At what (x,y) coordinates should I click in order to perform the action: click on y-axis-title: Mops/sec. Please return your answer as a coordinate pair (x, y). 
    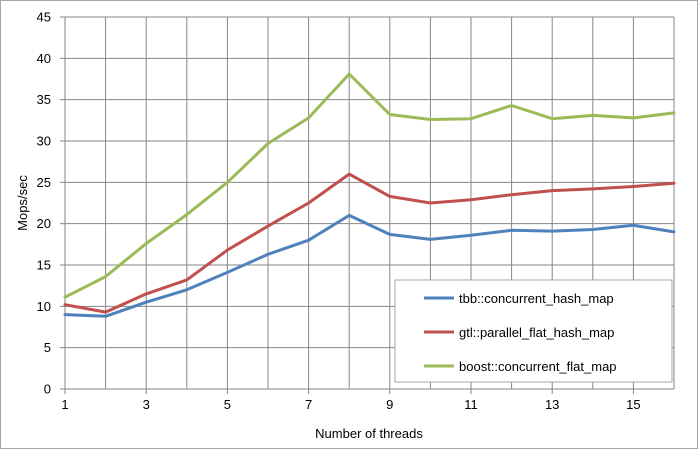
    Looking at the image, I should click on (22, 203).